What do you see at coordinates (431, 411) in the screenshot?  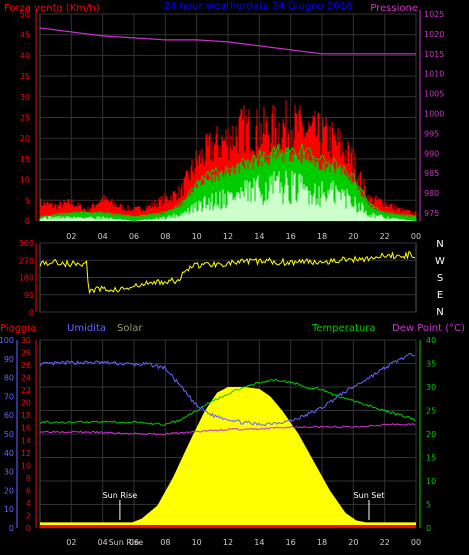 I see `temp-y-tick: 25` at bounding box center [431, 411].